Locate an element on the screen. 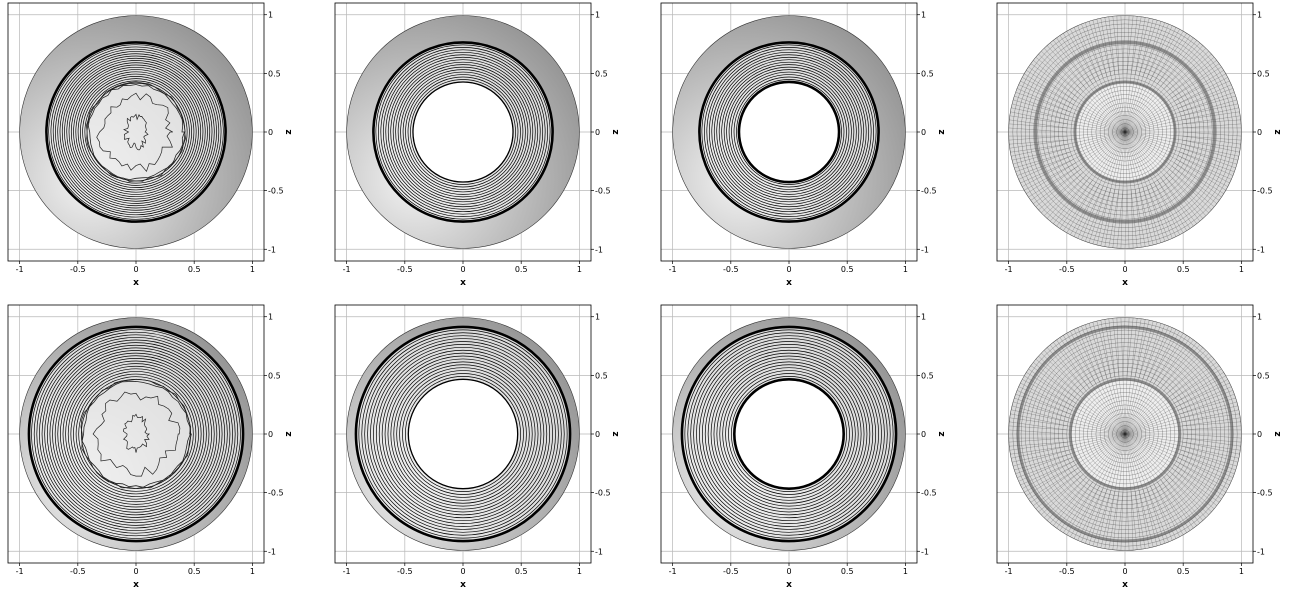  mesh-refinement-band is located at coordinates (1125, 434).